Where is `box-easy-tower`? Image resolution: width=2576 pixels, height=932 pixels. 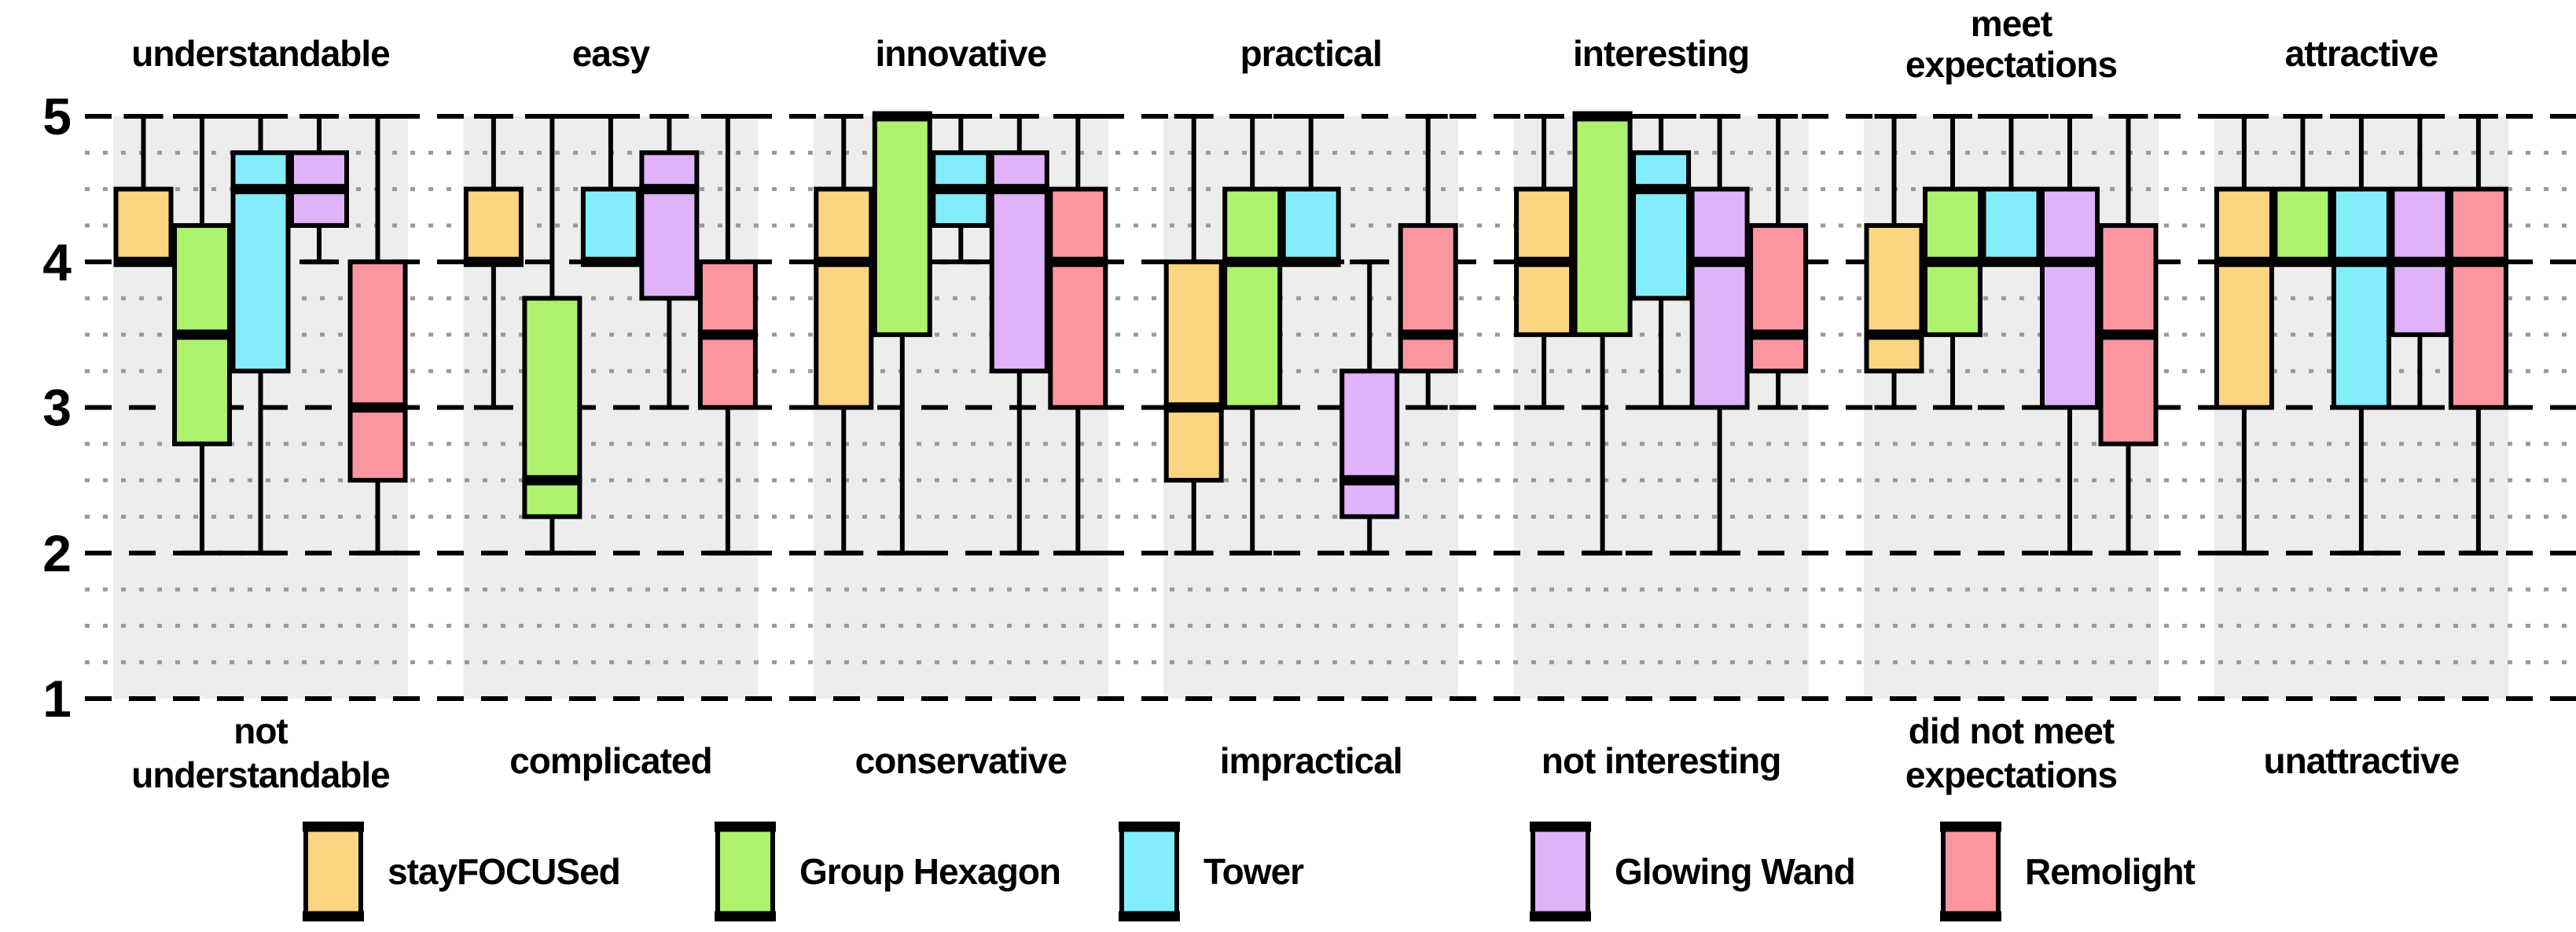
box-easy-tower is located at coordinates (610, 190).